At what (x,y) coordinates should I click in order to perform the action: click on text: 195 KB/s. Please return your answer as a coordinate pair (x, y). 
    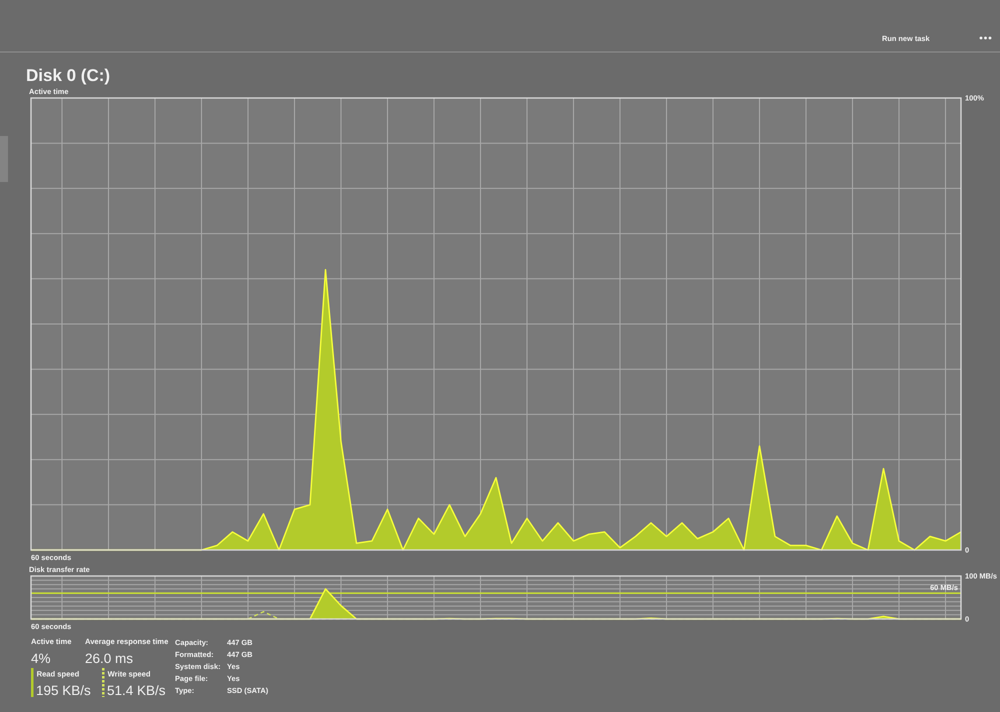
    Looking at the image, I should click on (64, 690).